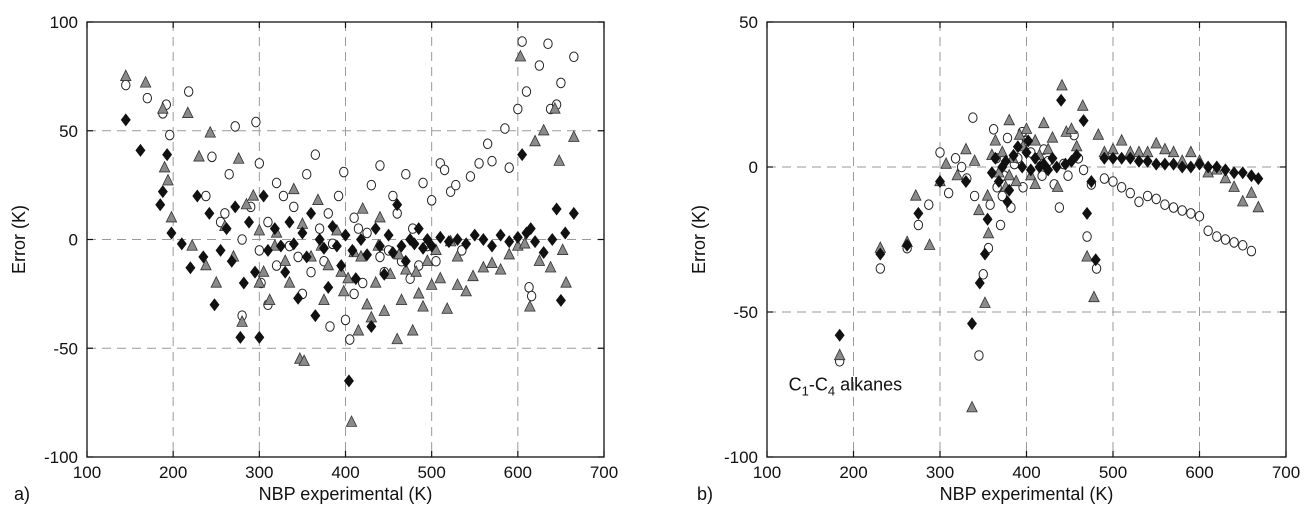 This screenshot has height=508, width=1306. Describe the element at coordinates (705, 494) in the screenshot. I see `panel-label: b)` at that location.